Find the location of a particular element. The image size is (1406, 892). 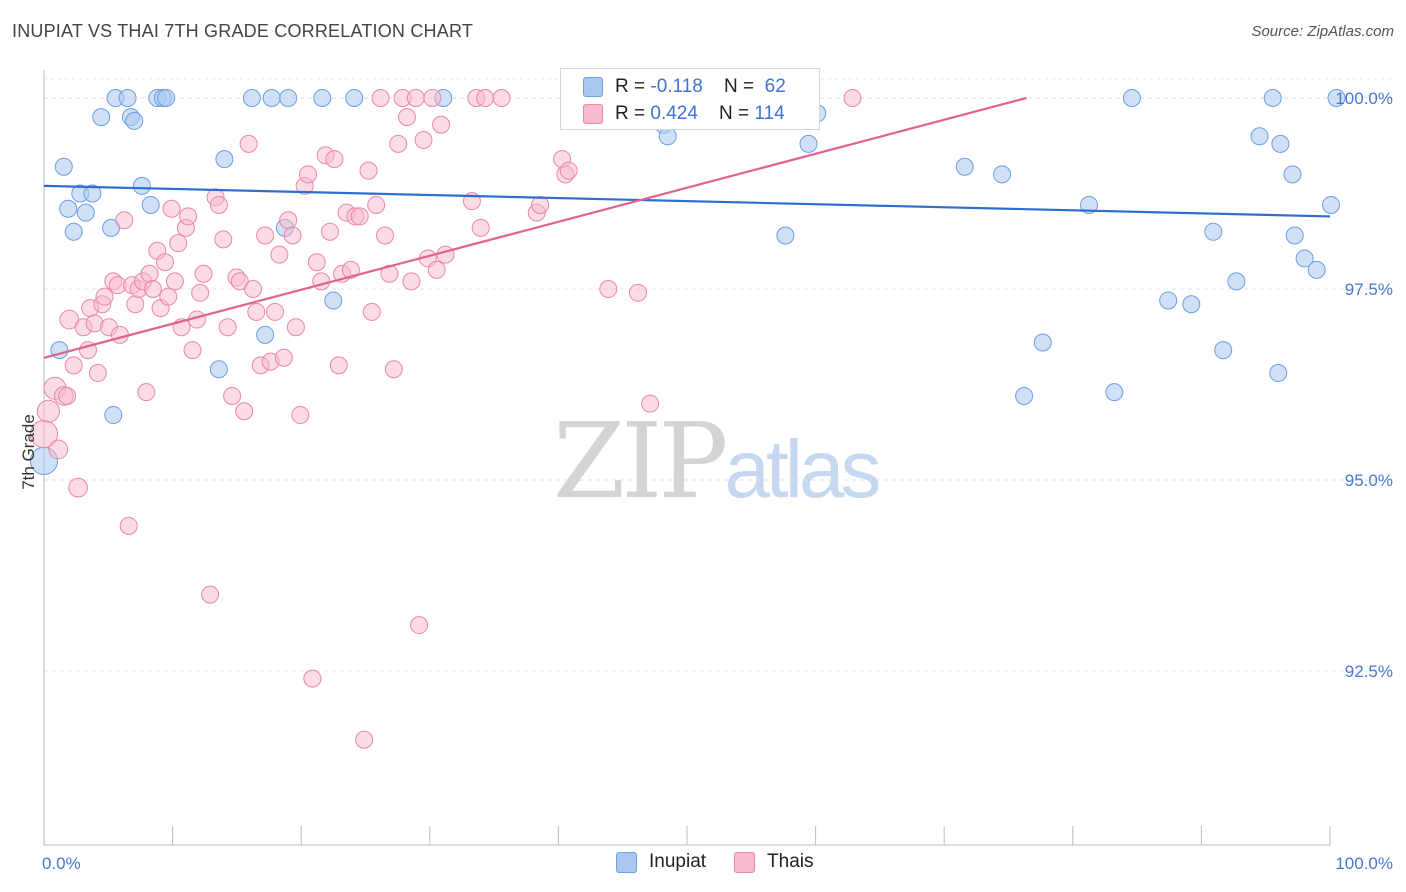

legend-n-label: N = is located at coordinates (741, 86).